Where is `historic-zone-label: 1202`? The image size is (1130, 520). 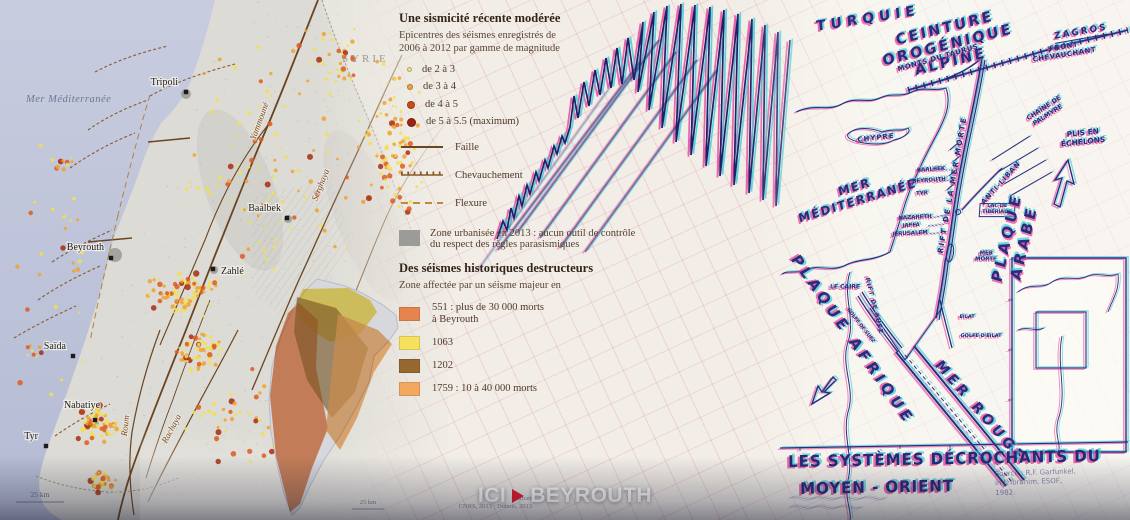
historic-zone-label: 1202 is located at coordinates (442, 365).